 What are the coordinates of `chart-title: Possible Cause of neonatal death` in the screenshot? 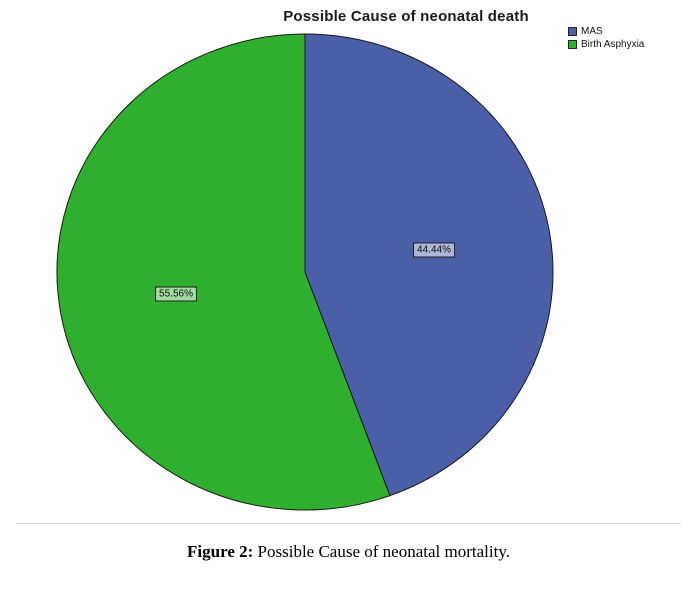 It's located at (406, 16).